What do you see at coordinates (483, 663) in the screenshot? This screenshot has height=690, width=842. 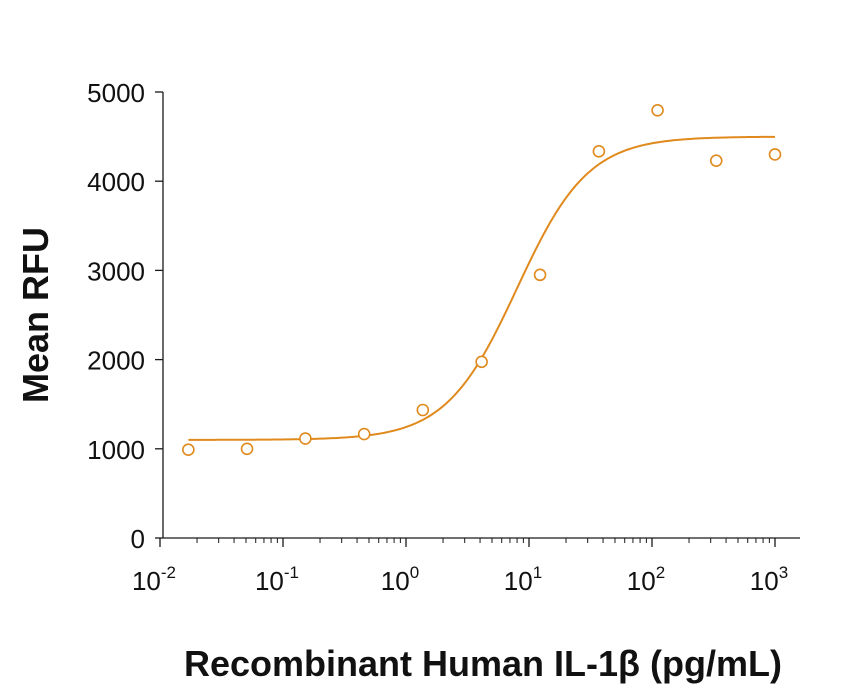 I see `x-axis-title: Recombinant Human IL-1β (pg/mL)` at bounding box center [483, 663].